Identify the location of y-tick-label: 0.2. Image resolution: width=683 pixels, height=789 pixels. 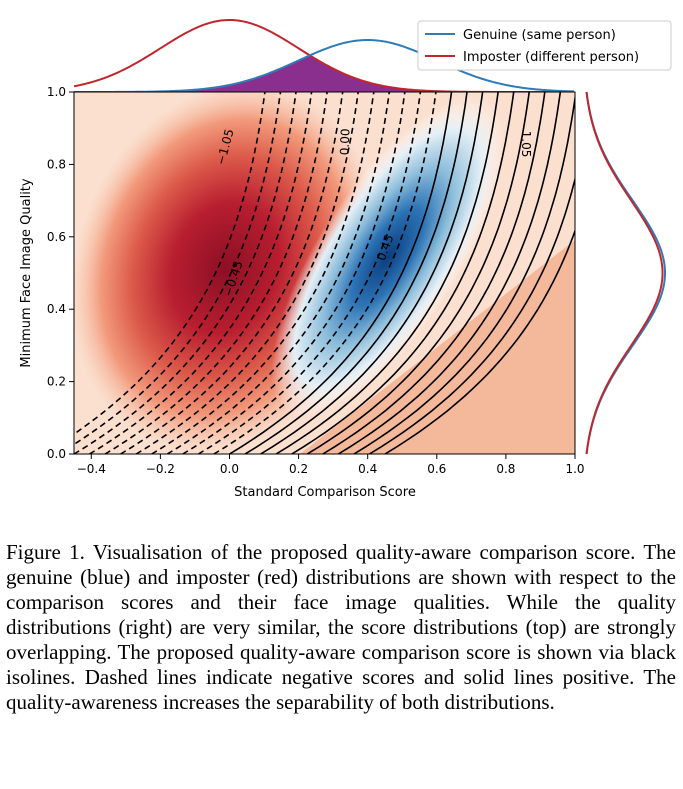
(56, 382).